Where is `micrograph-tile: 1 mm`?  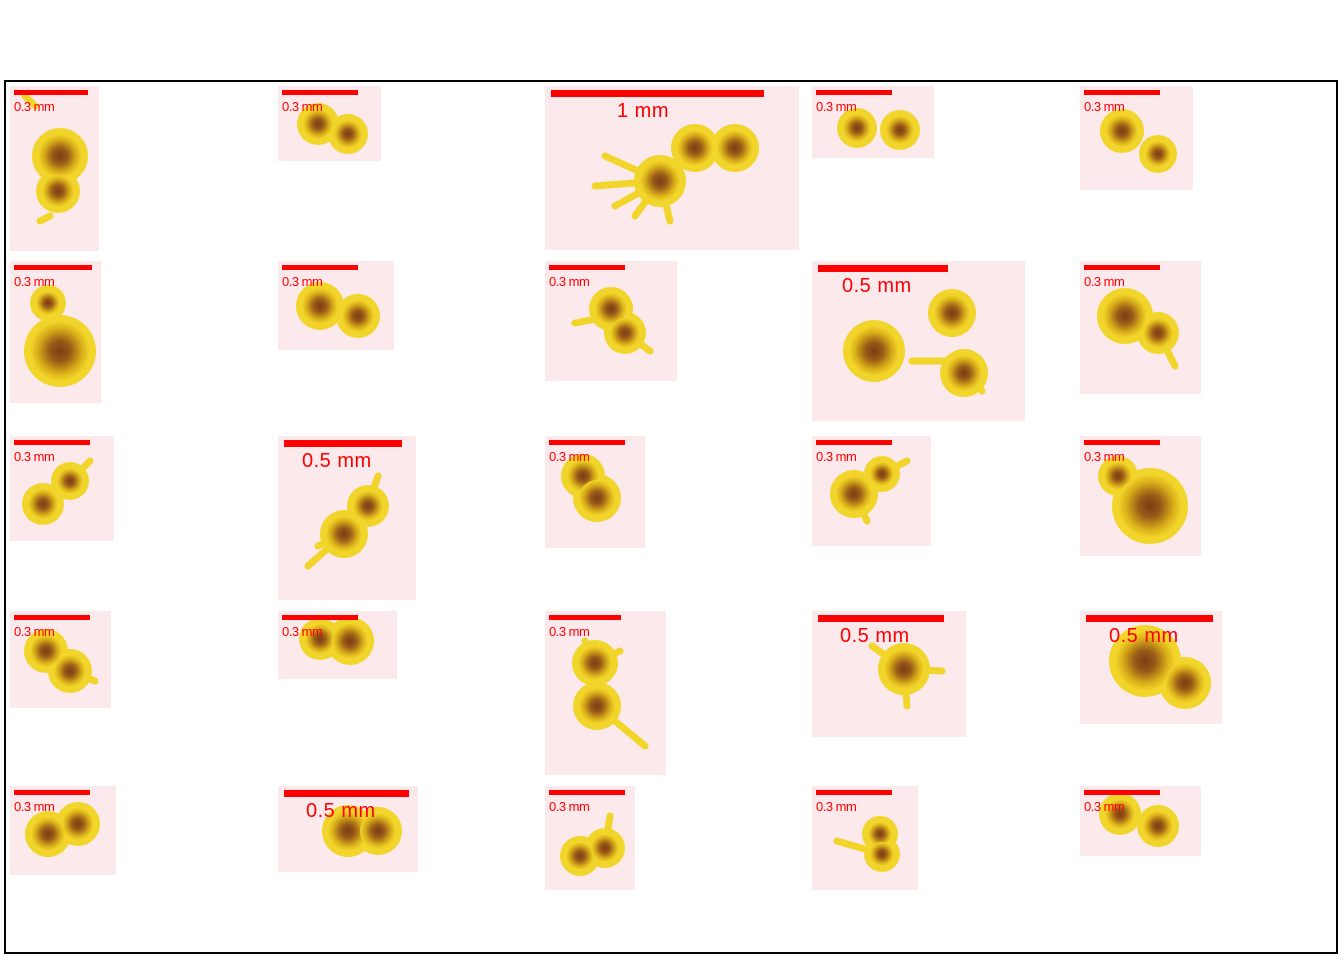
micrograph-tile: 1 mm is located at coordinates (672, 168).